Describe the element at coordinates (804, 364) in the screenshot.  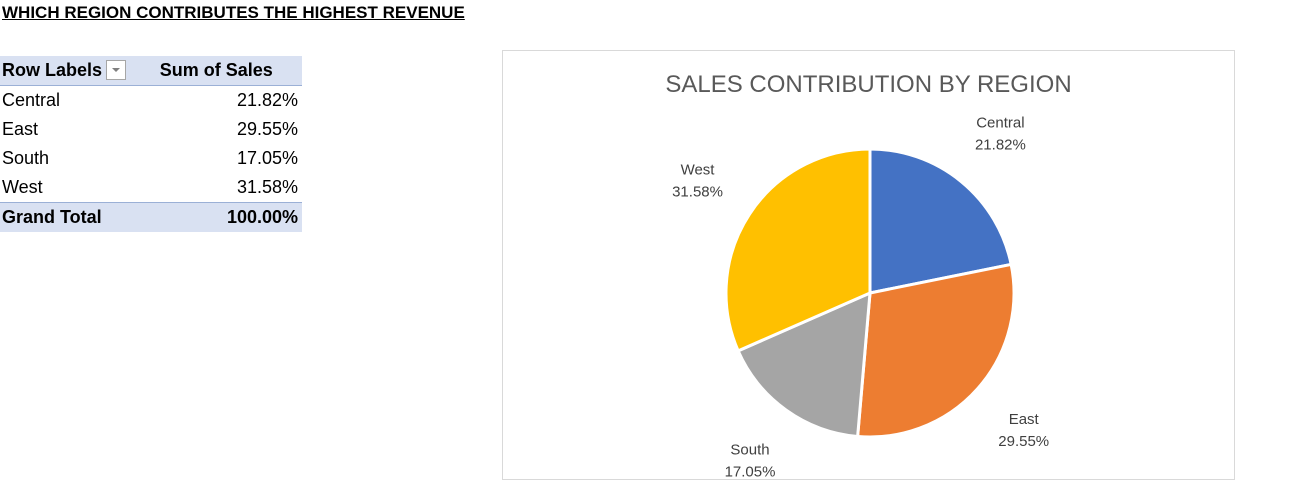
I see `pie-slice-south` at that location.